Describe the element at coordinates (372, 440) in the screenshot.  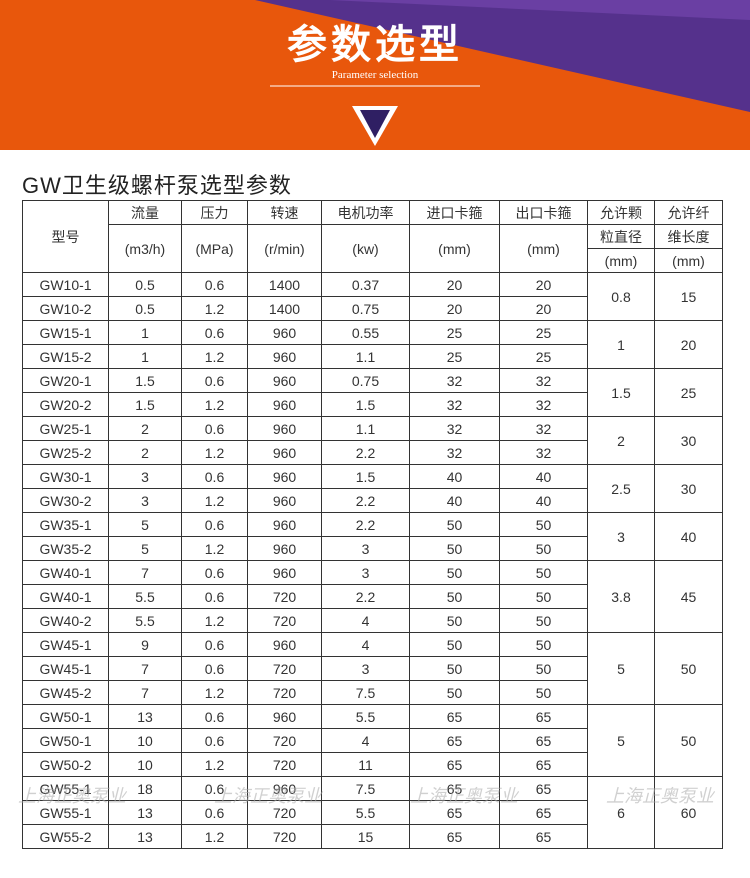
I see `table-row: GW25-1 2 0.6 960 1.1 32 32 2 30` at that location.